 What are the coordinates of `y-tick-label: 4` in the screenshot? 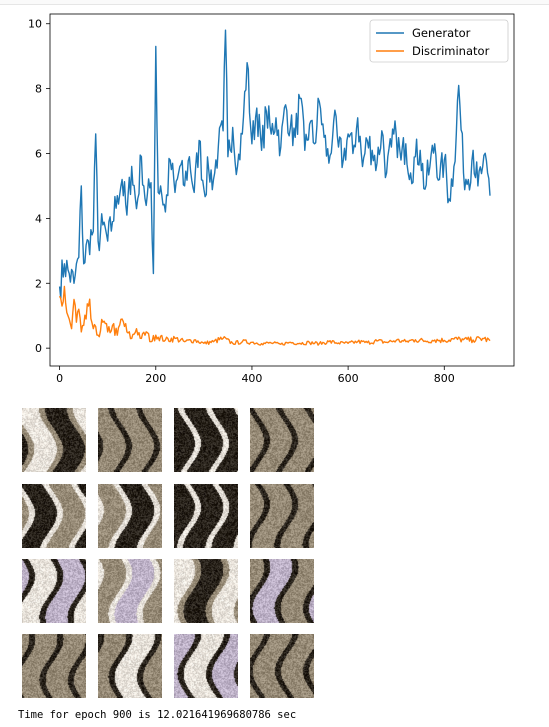 It's located at (38, 218).